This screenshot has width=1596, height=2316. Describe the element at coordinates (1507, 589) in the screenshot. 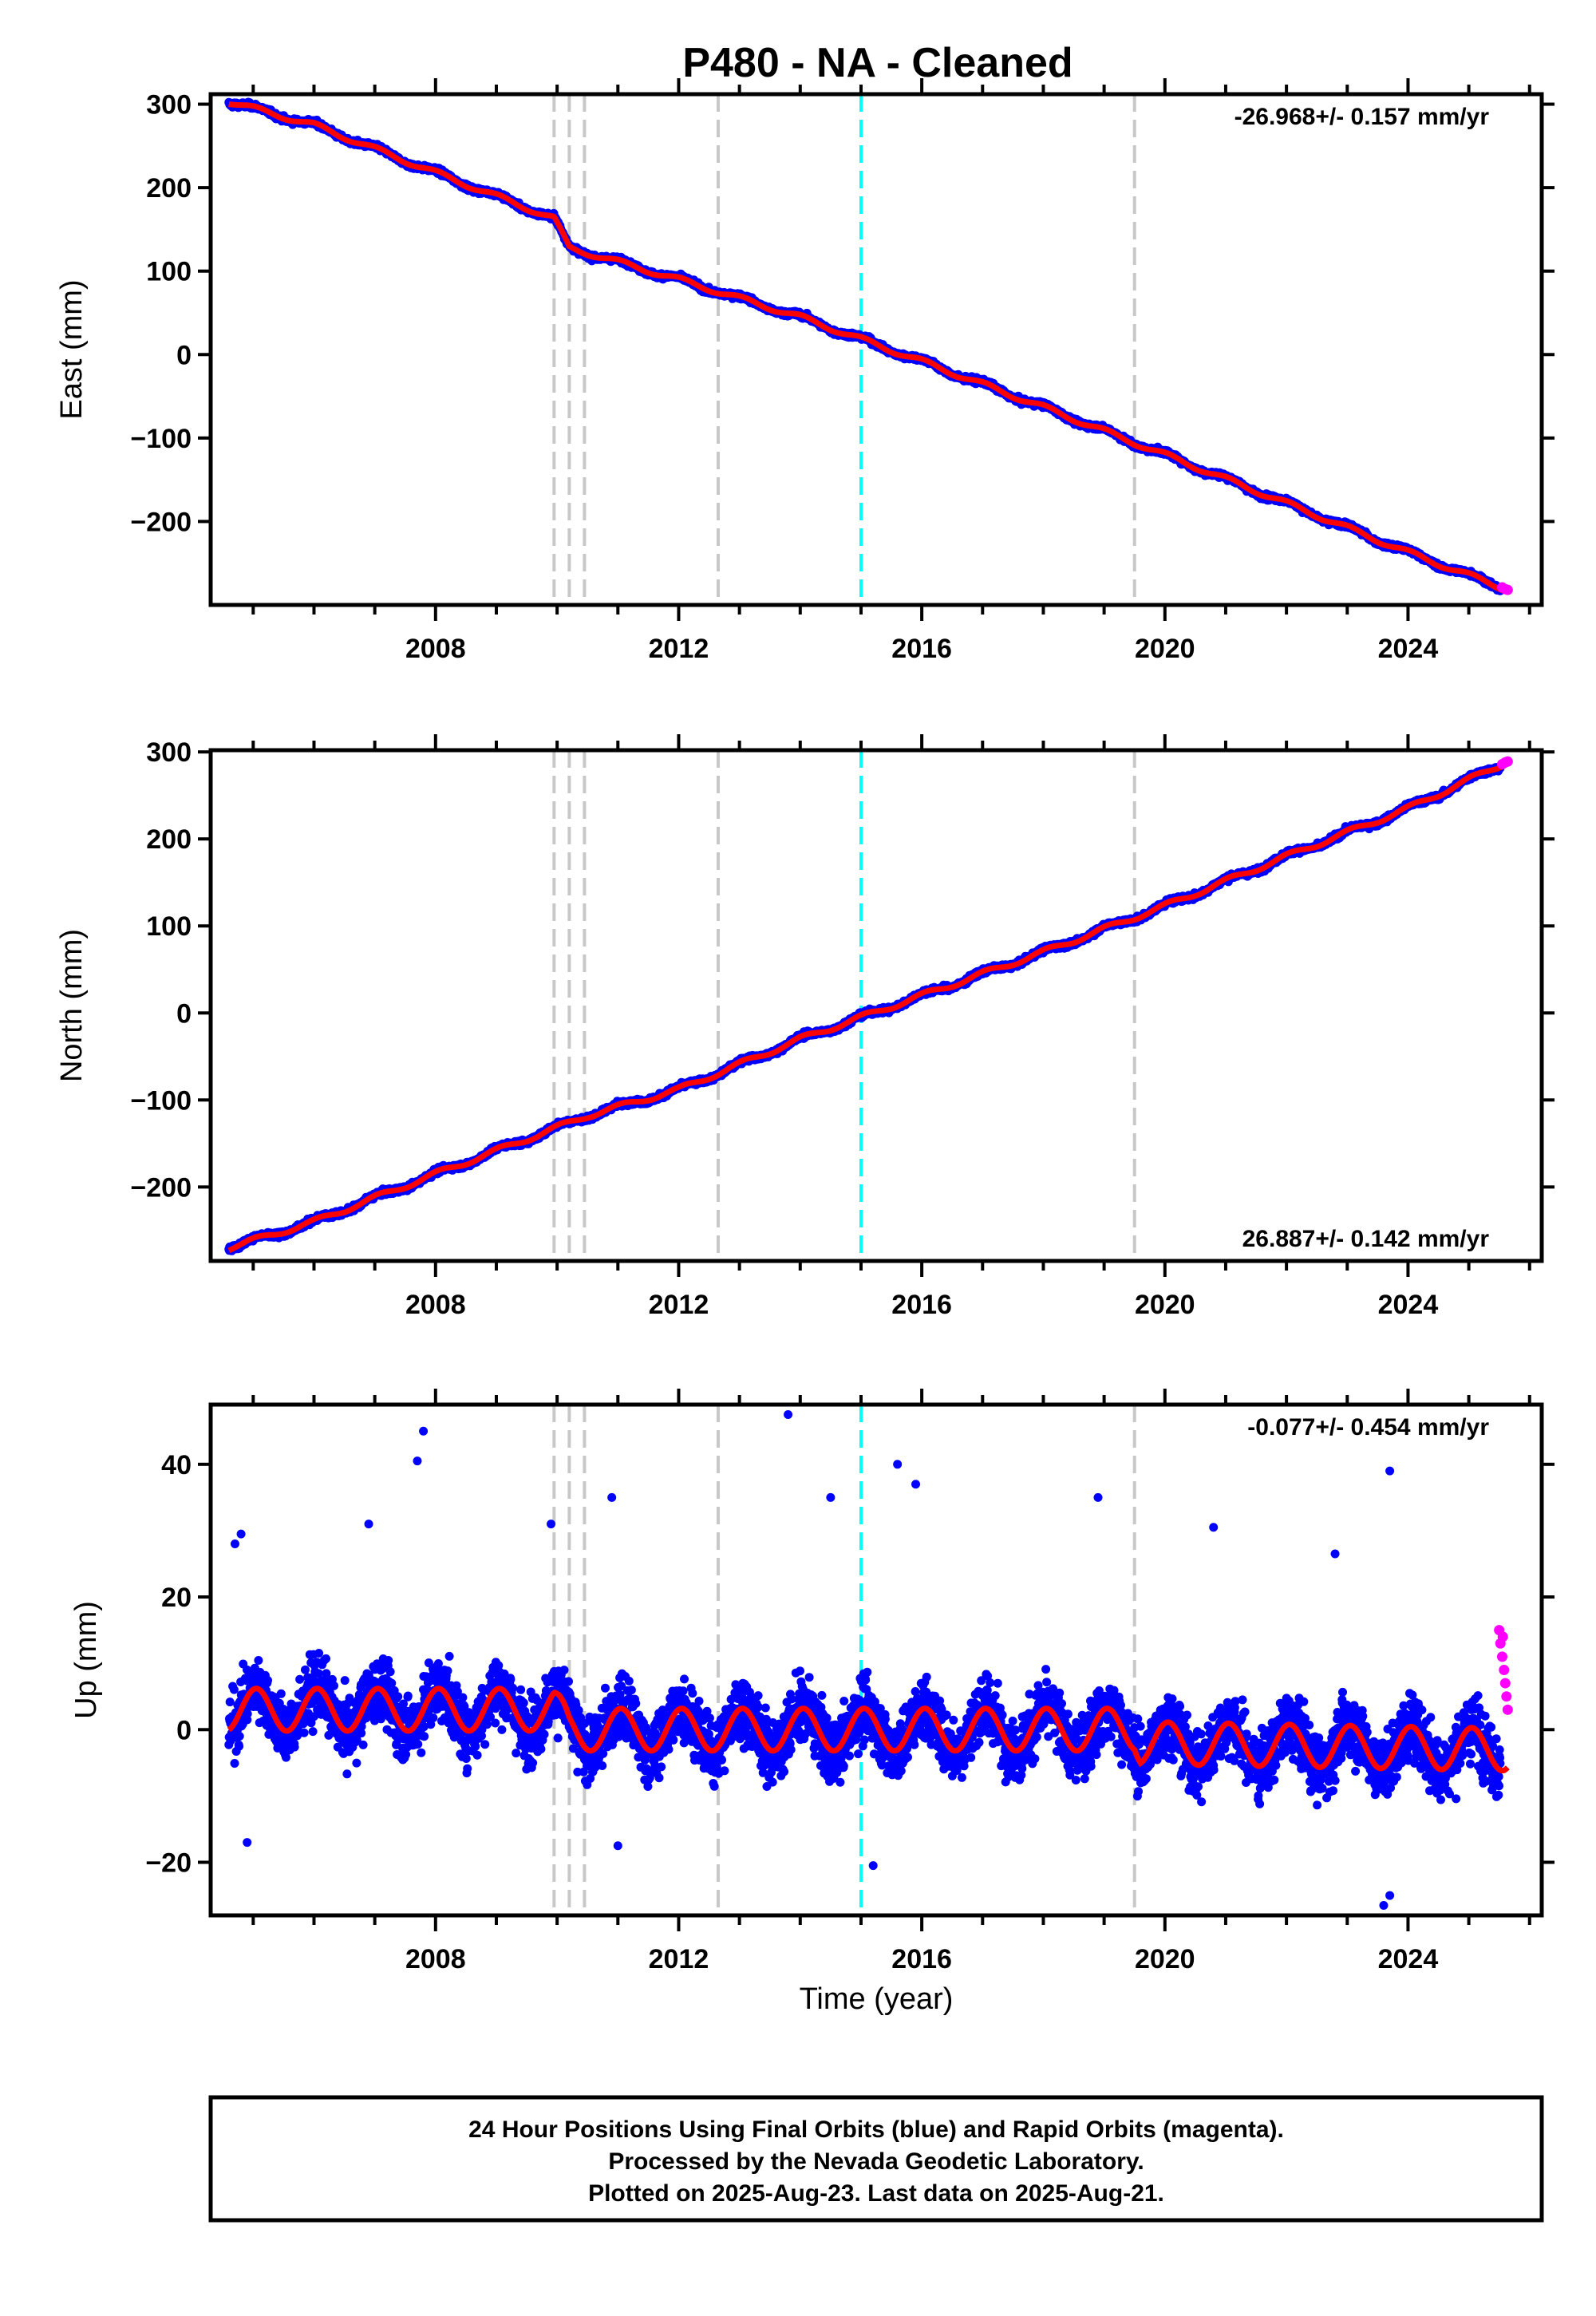

I see `east-rapid-orbit-point` at that location.